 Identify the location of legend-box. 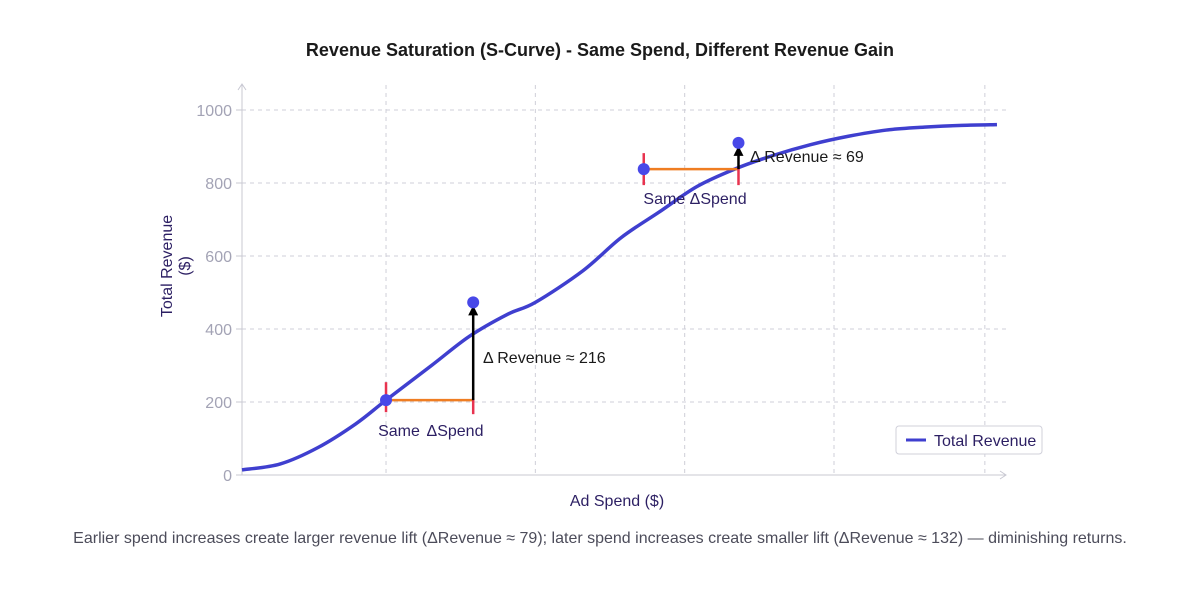
(969, 440).